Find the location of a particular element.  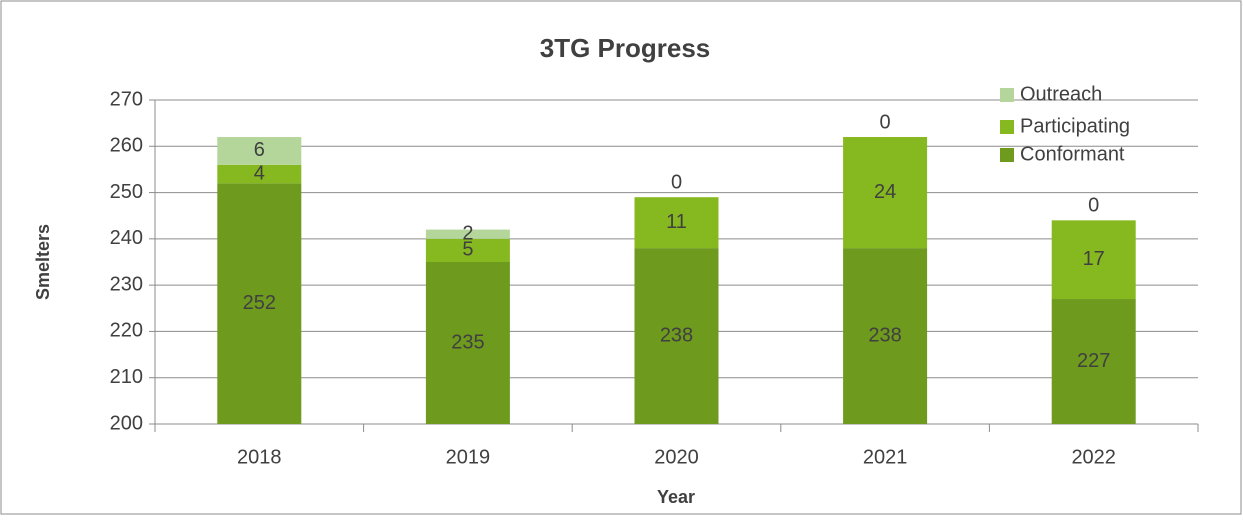

data-label: 2 is located at coordinates (467, 234).